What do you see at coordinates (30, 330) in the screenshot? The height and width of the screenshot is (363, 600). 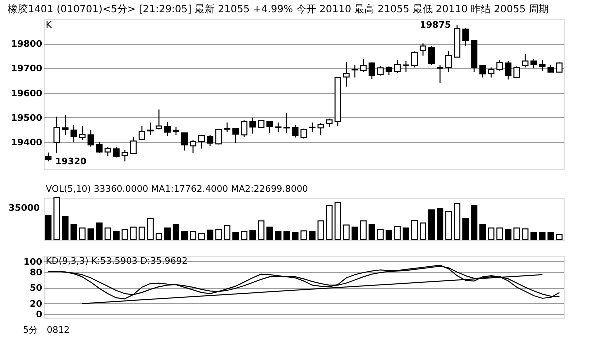 I see `text: 5分` at bounding box center [30, 330].